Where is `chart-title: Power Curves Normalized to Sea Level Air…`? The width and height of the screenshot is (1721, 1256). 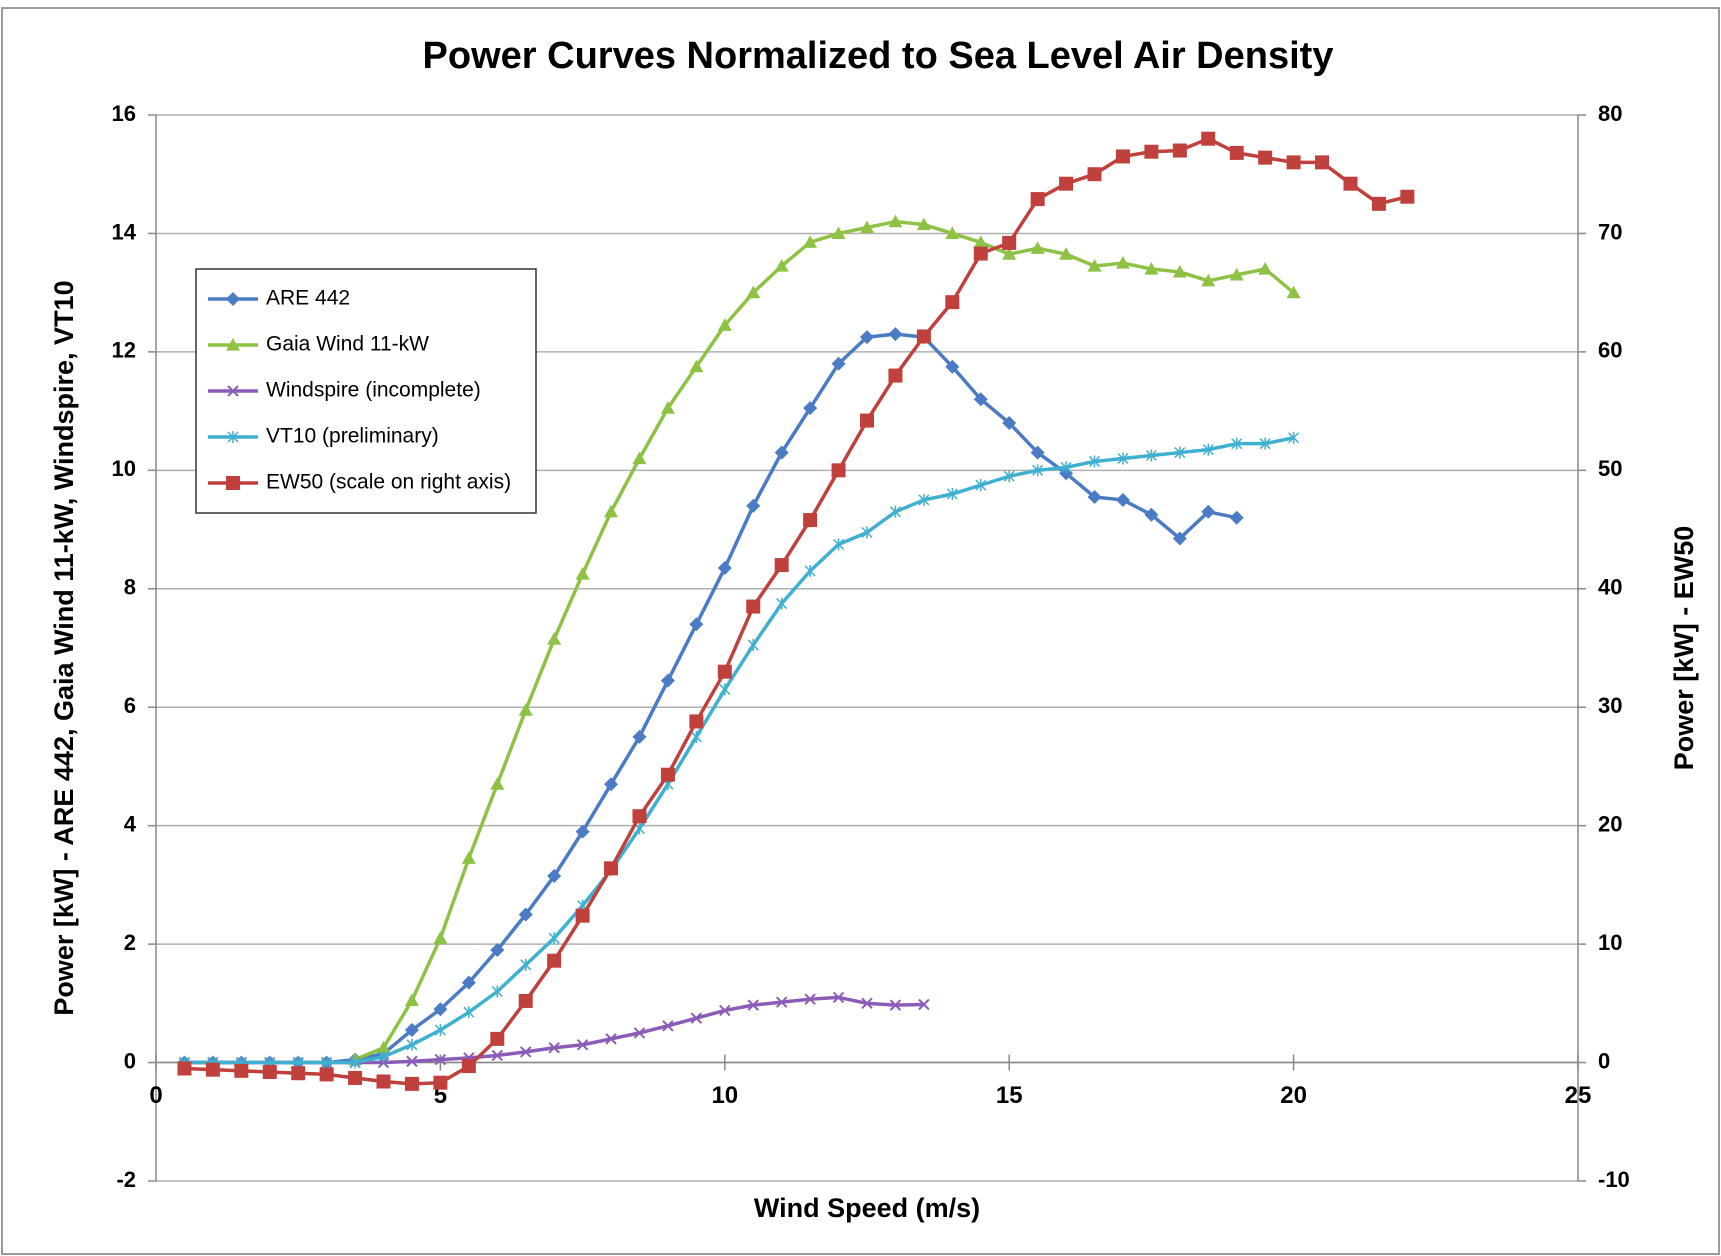 chart-title: Power Curves Normalized to Sea Level Air… is located at coordinates (878, 56).